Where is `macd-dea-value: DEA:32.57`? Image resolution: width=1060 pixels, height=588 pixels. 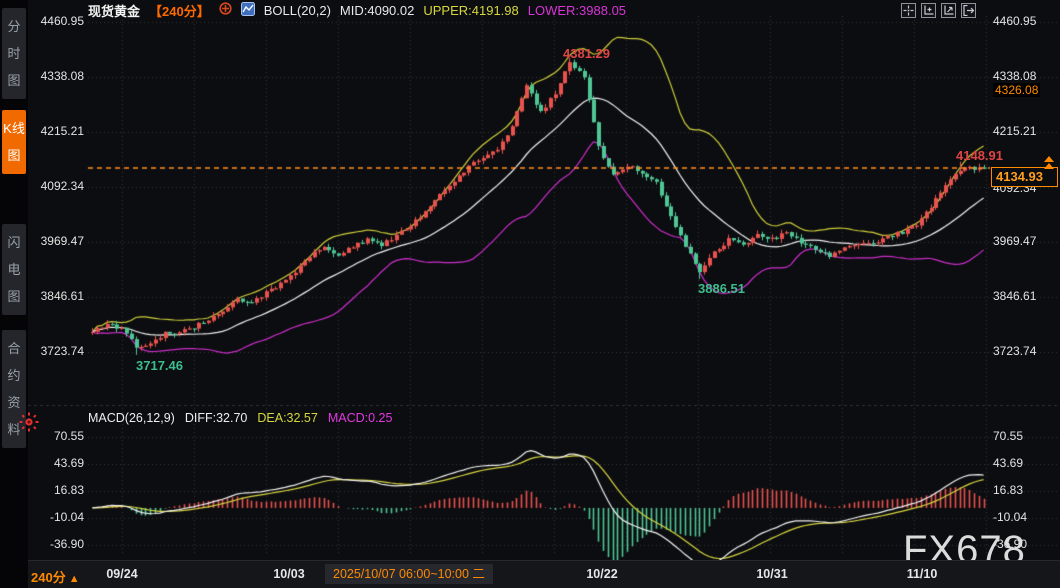 macd-dea-value: DEA:32.57 is located at coordinates (287, 418).